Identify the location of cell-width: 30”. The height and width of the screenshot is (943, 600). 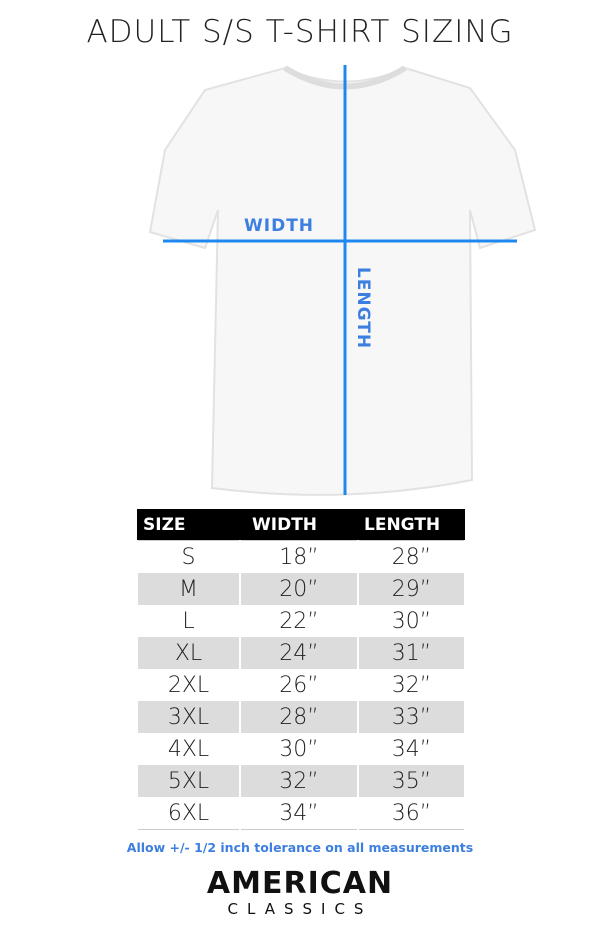
(299, 749).